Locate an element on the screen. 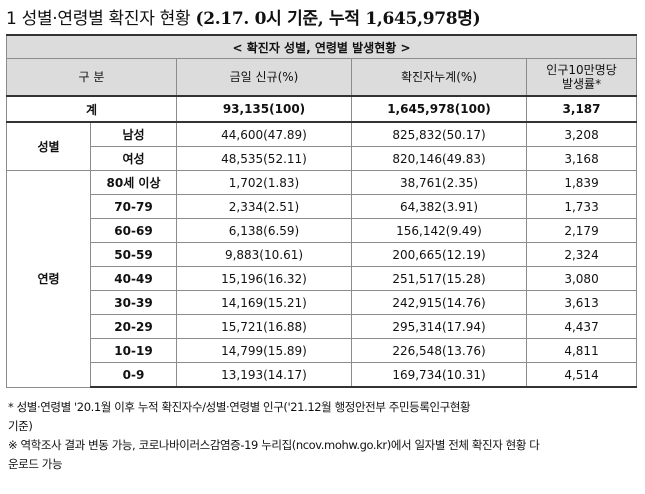 The height and width of the screenshot is (494, 645). table-row: 여성 48,535(52.11) 820,146(49.83) 3,168 is located at coordinates (322, 158).